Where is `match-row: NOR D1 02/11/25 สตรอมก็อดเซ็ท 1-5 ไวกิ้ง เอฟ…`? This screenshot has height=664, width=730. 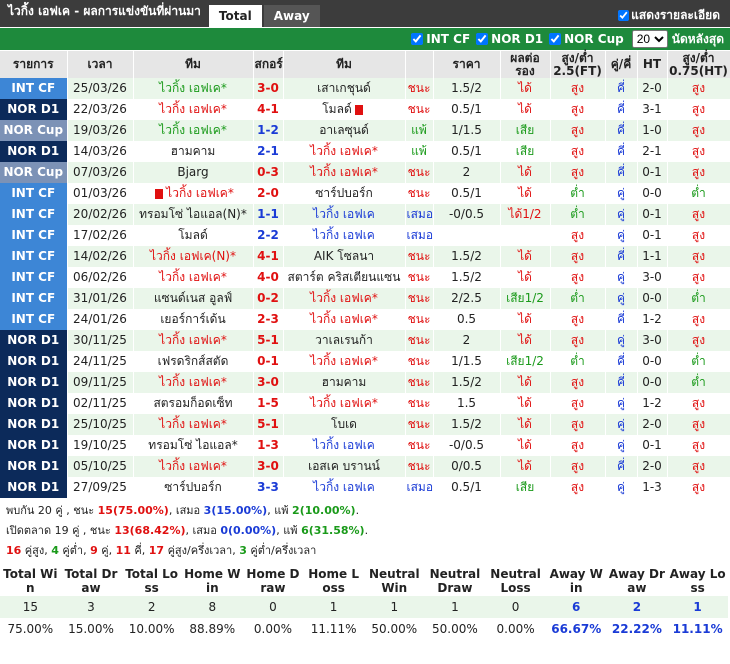
match-row: NOR D1 02/11/25 สตรอมก็อดเซ็ท 1-5 ไวกิ้ง เอฟ… is located at coordinates (365, 403).